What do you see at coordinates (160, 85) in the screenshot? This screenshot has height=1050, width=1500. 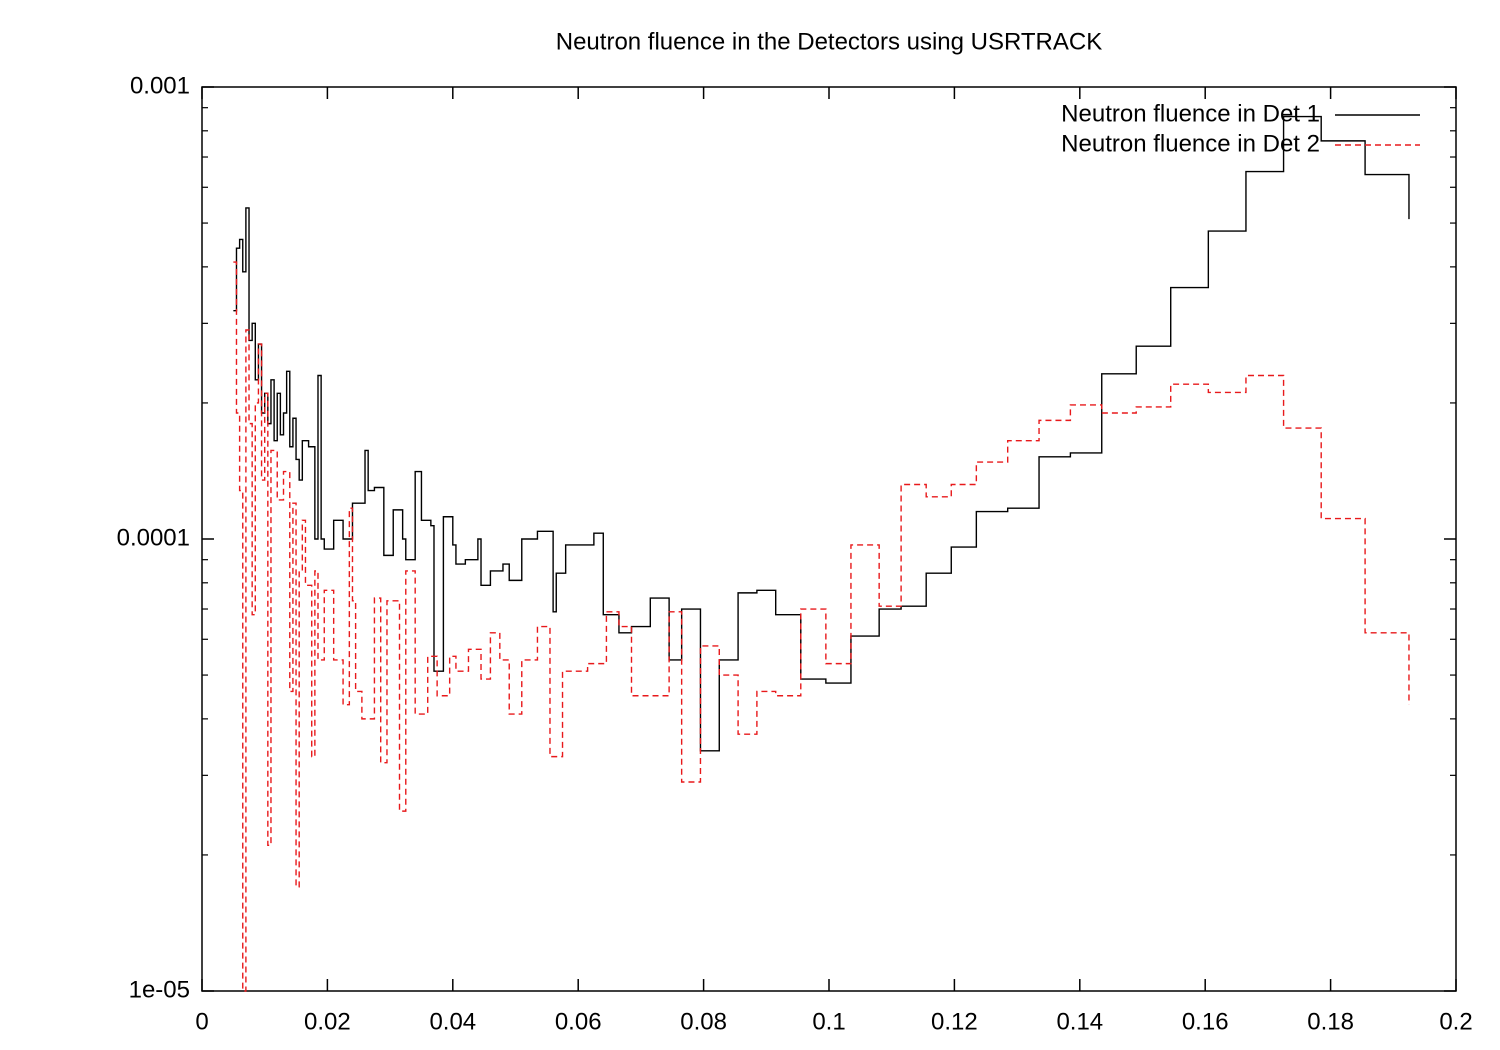 I see `y-tick-label: 0.001` at bounding box center [160, 85].